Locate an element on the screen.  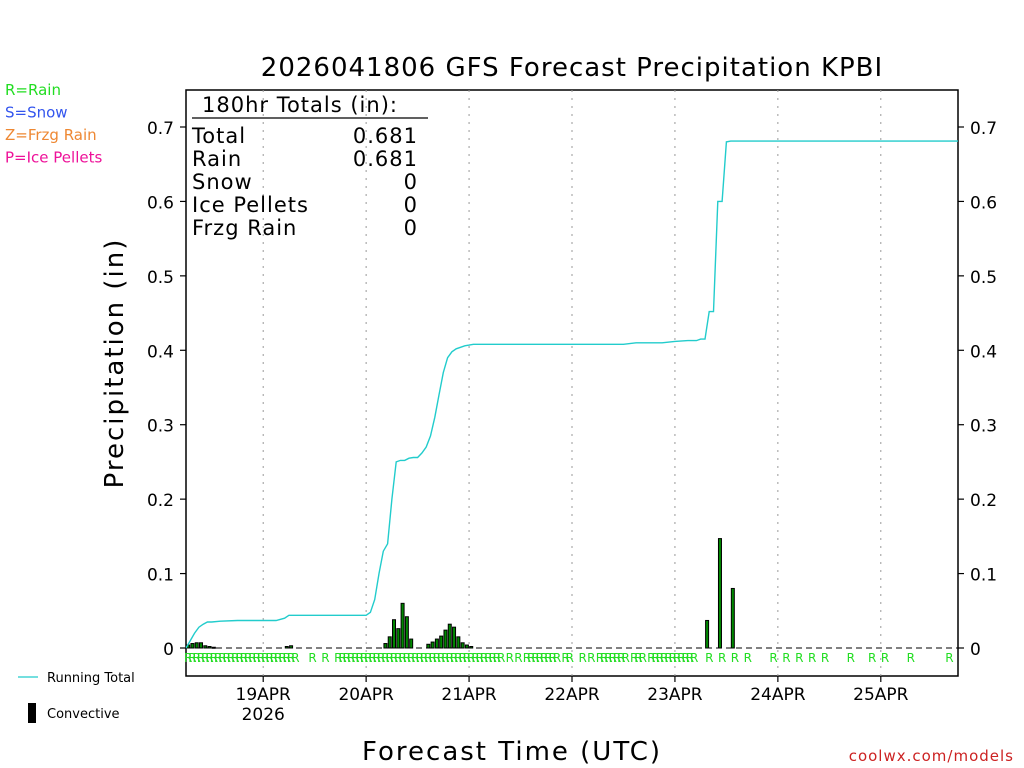
convective-legend-swatch is located at coordinates (32, 713).